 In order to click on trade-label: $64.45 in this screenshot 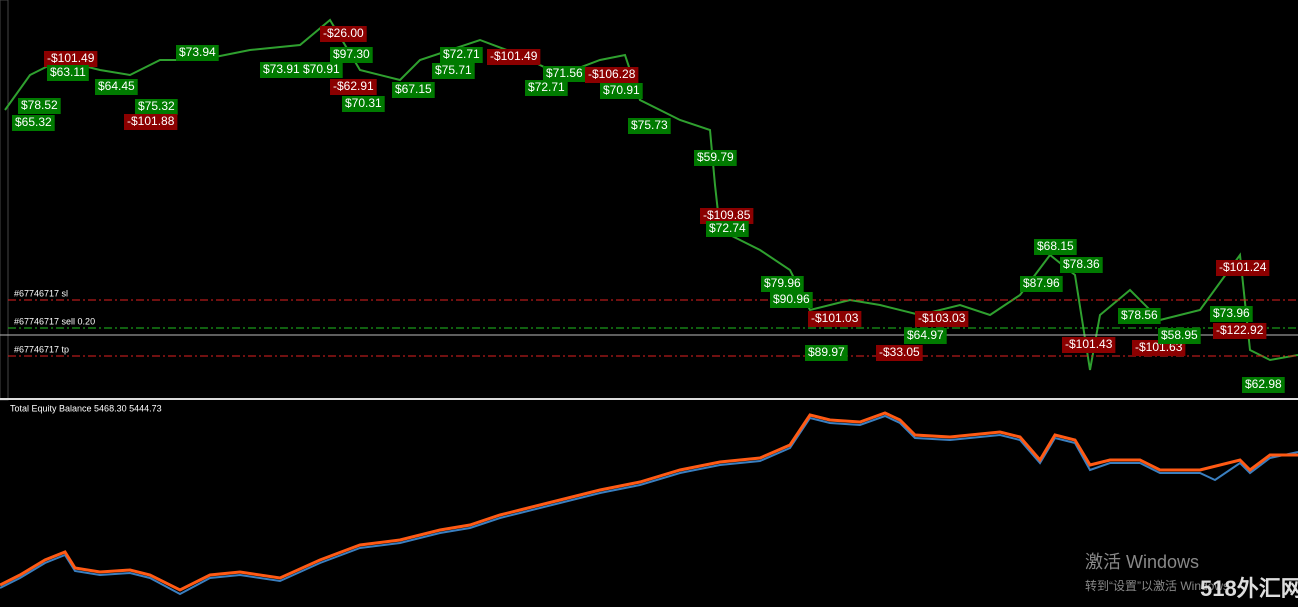, I will do `click(116, 87)`.